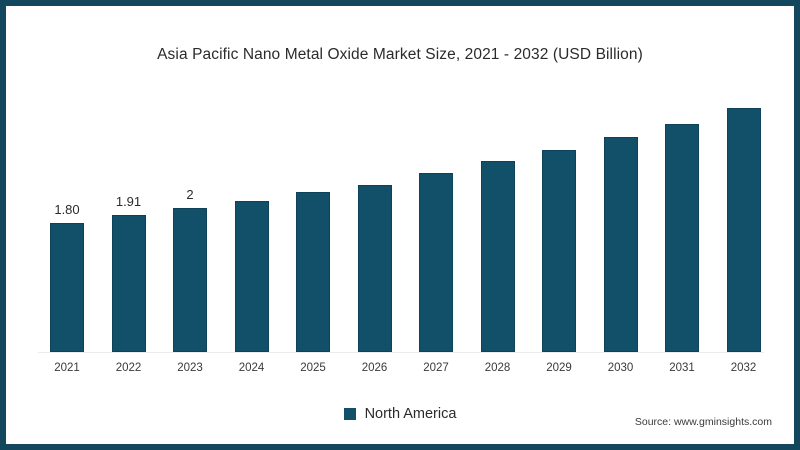 This screenshot has height=450, width=800. I want to click on x-tick-2024: 2024, so click(251, 368).